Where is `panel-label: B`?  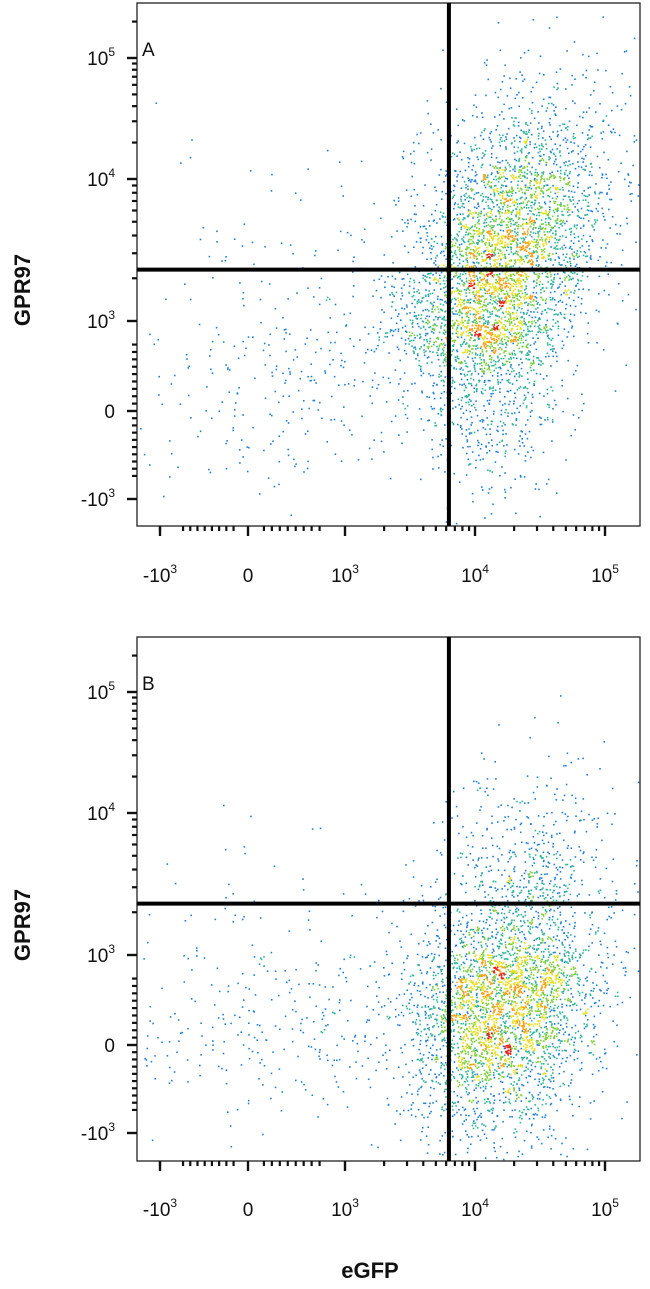
panel-label: B is located at coordinates (148, 684).